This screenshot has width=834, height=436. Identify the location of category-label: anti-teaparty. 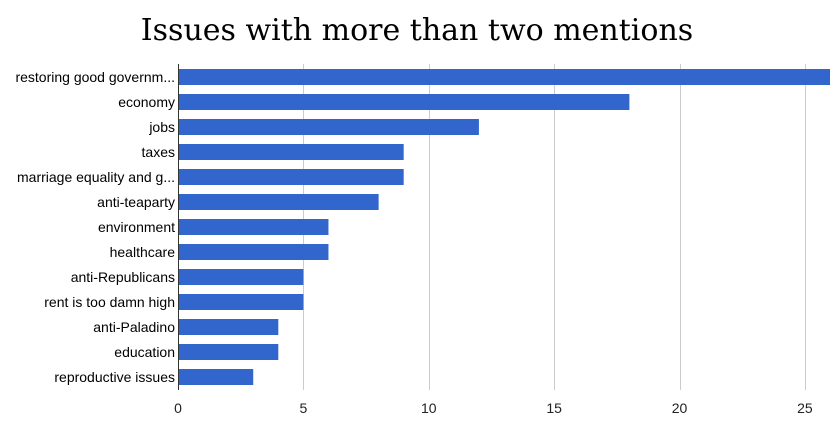
(136, 202).